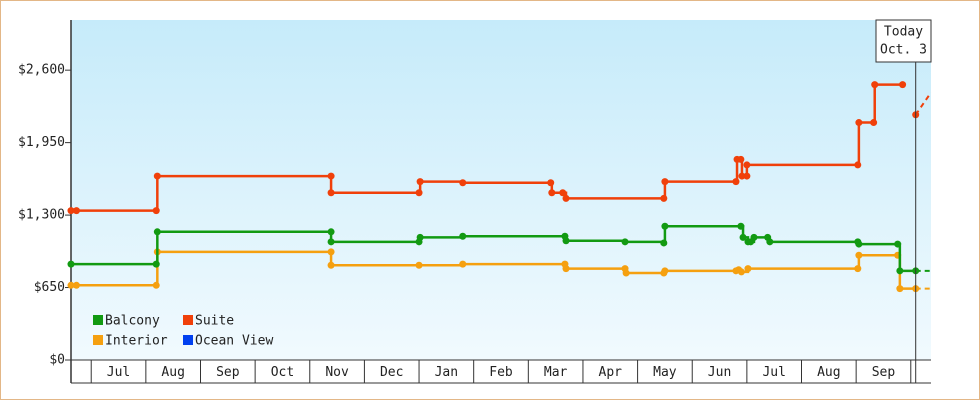 The width and height of the screenshot is (980, 404). I want to click on forecast-line, so click(923, 103).